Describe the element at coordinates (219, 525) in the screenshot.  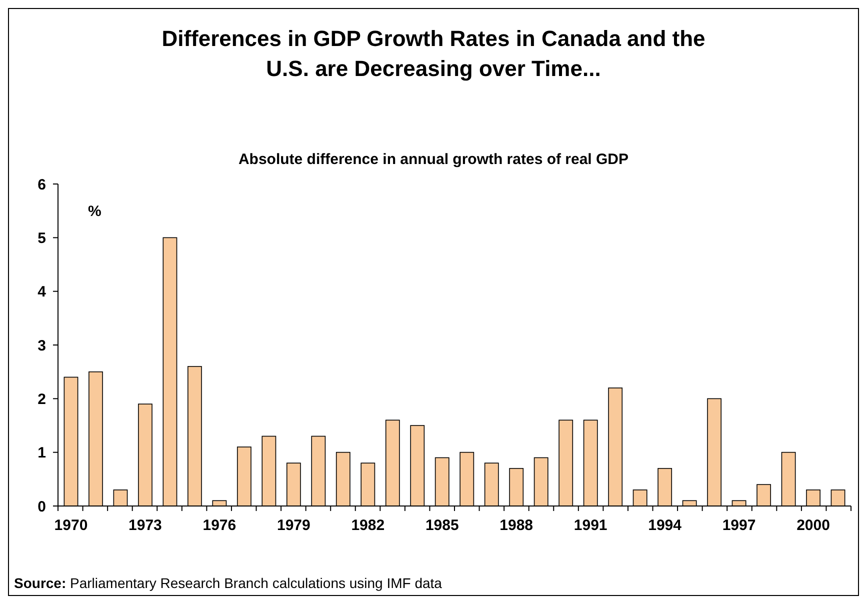
I see `x-tick-label: 1976` at that location.